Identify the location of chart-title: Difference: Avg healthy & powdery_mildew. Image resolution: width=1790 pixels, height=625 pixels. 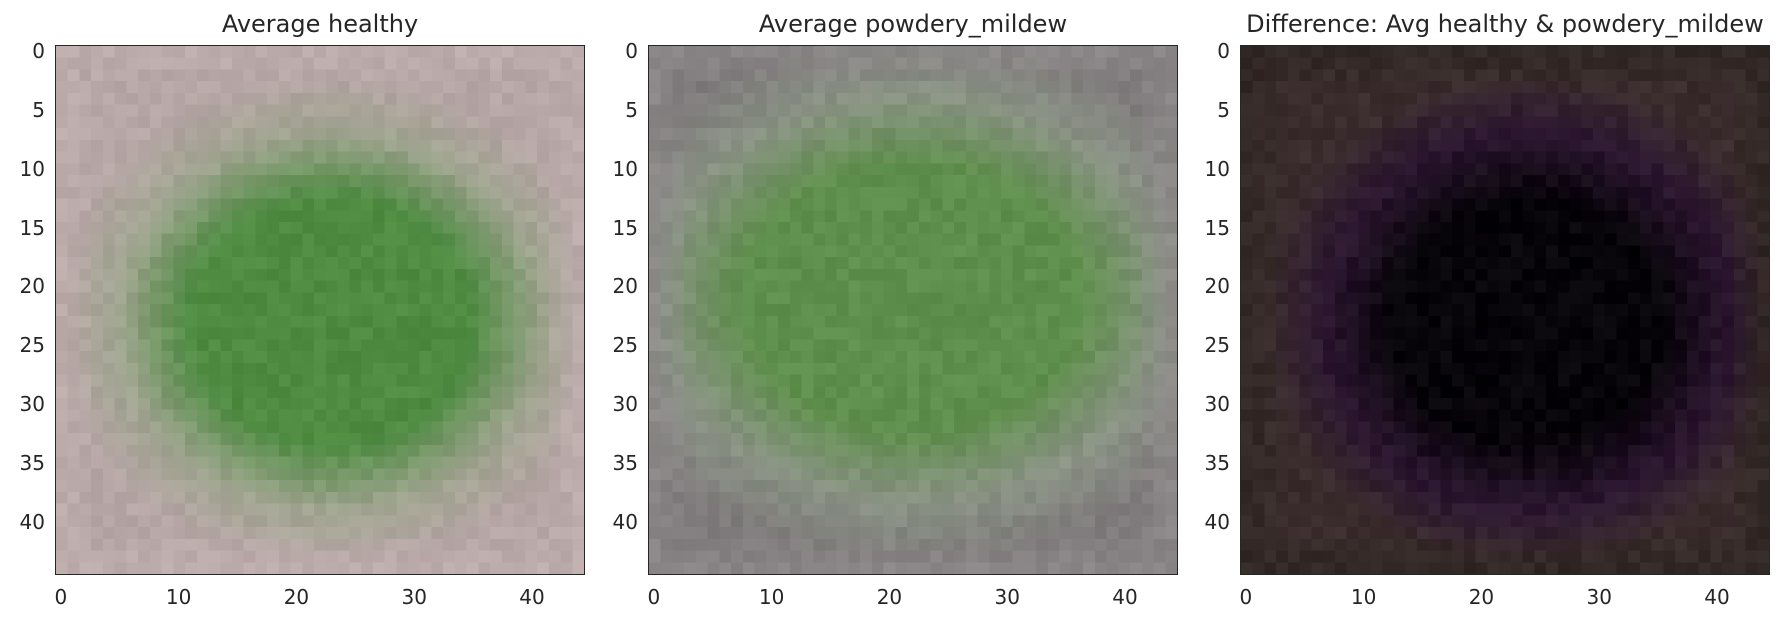
(1505, 24).